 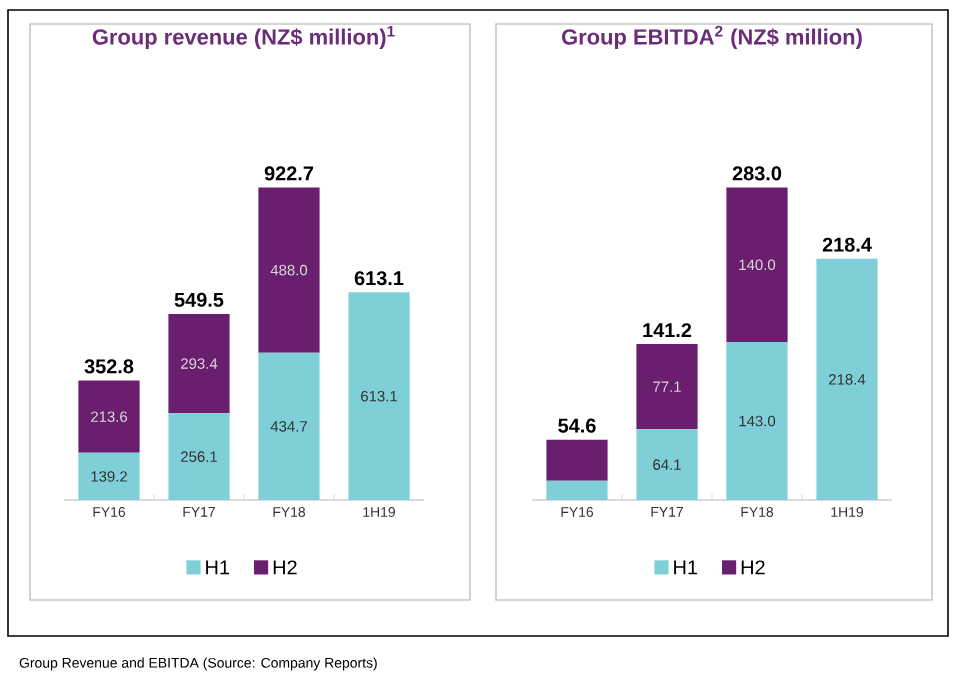 I want to click on total-label: 141.2, so click(x=667, y=330).